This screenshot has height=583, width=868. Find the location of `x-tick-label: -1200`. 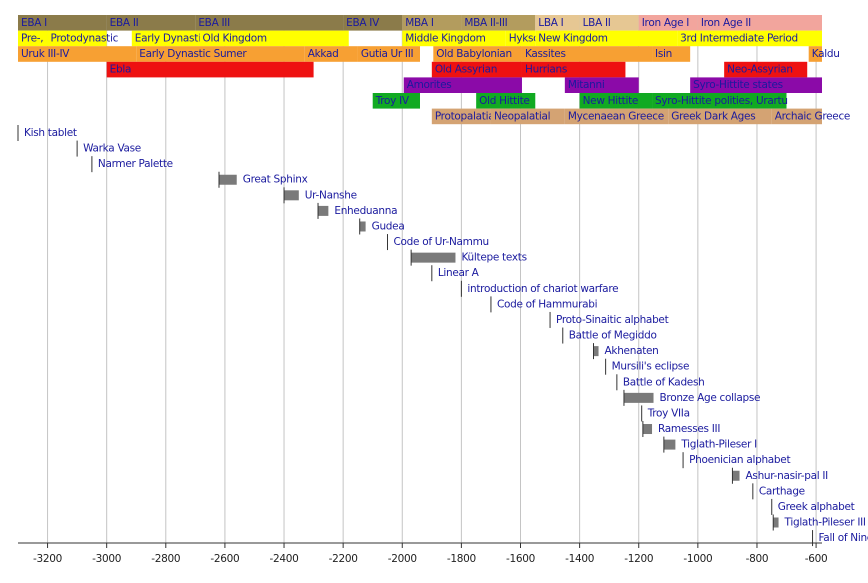

x-tick-label: -1200 is located at coordinates (638, 559).